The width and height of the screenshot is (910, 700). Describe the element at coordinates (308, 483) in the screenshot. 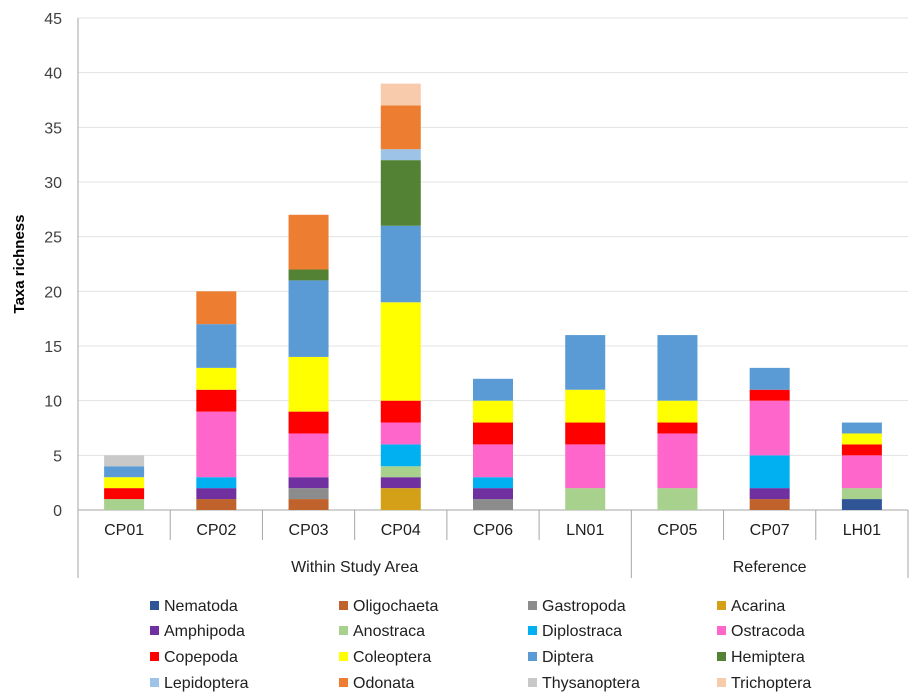

I see `bar-cp03-amphipoda` at that location.